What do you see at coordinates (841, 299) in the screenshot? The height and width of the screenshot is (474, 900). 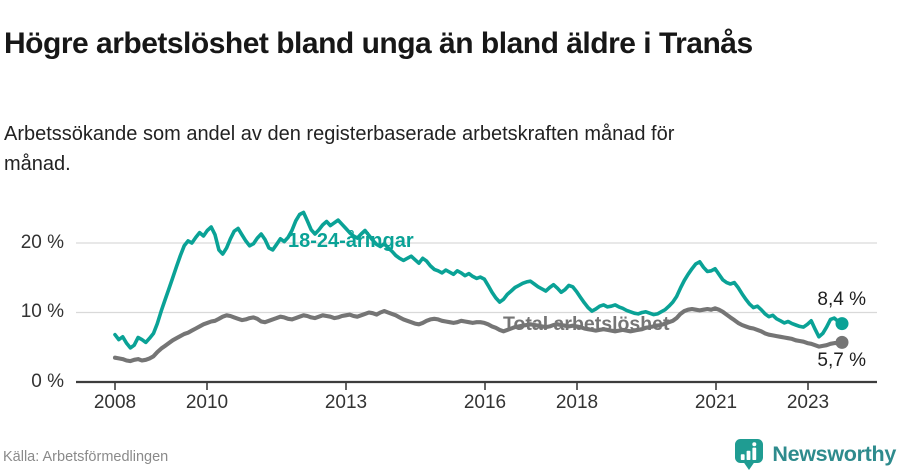 I see `end-value-label-youth: 8,4 %` at bounding box center [841, 299].